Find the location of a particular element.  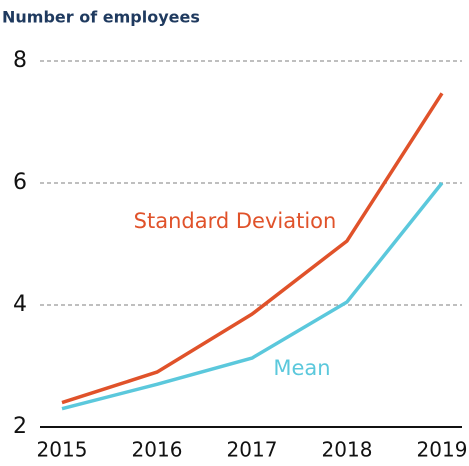

x-tick-label: 2016 is located at coordinates (157, 450).